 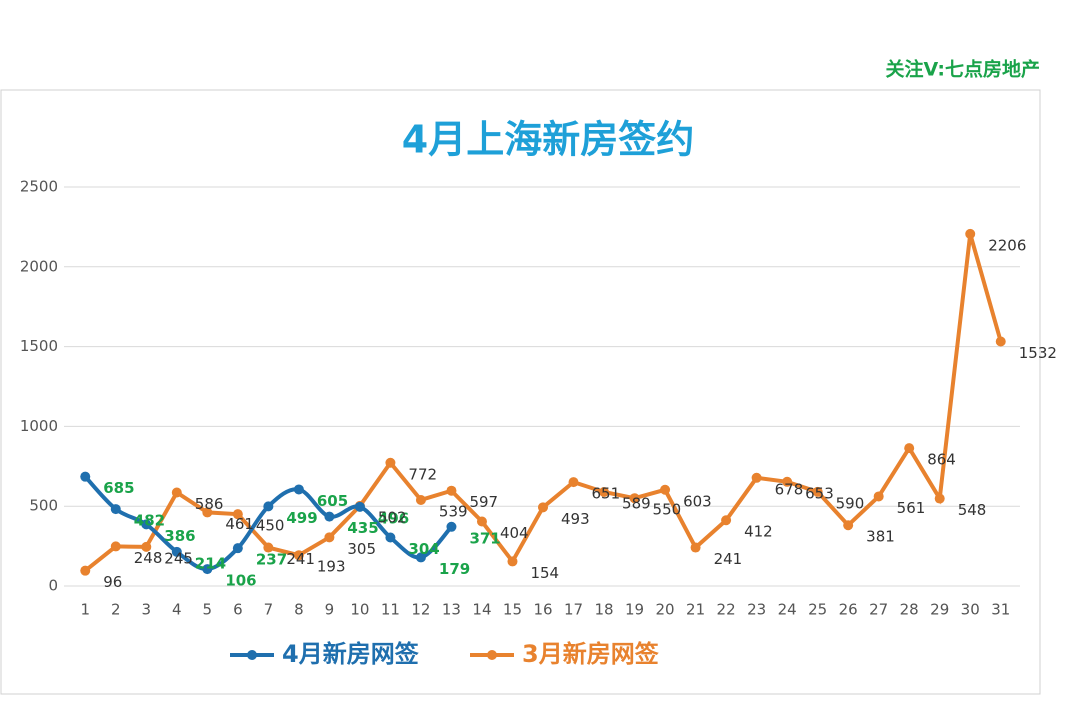 I want to click on data-label: 482, so click(x=149, y=521).